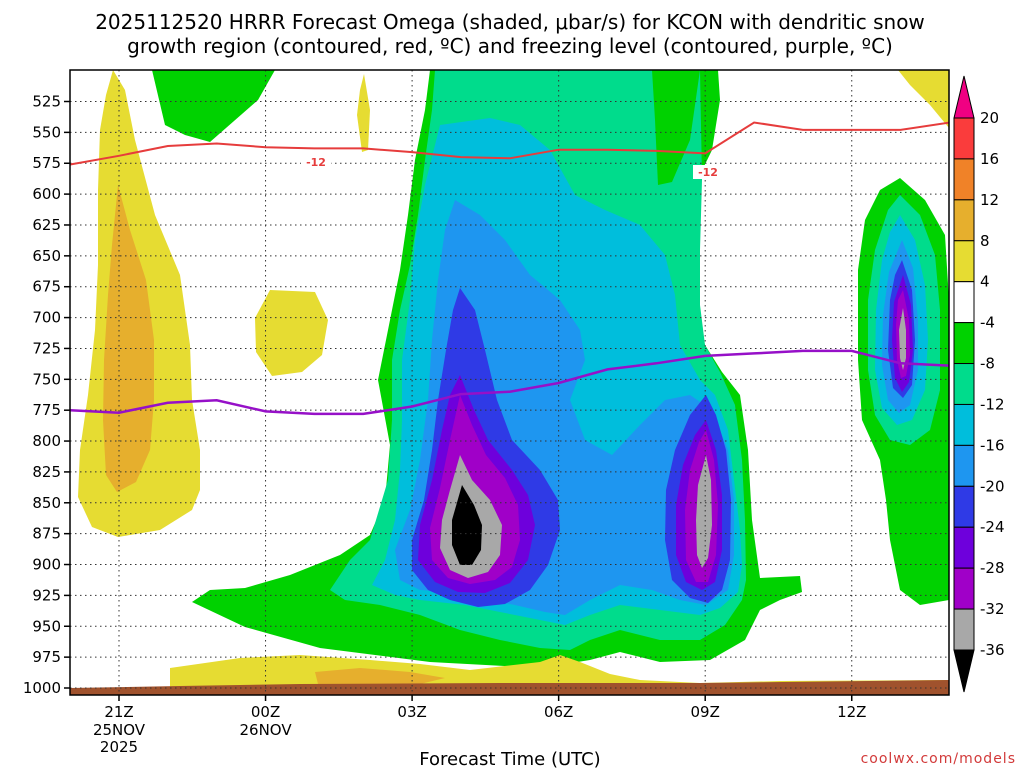 The height and width of the screenshot is (768, 1024). I want to click on omega-fill-gray-09z, so click(704, 511).